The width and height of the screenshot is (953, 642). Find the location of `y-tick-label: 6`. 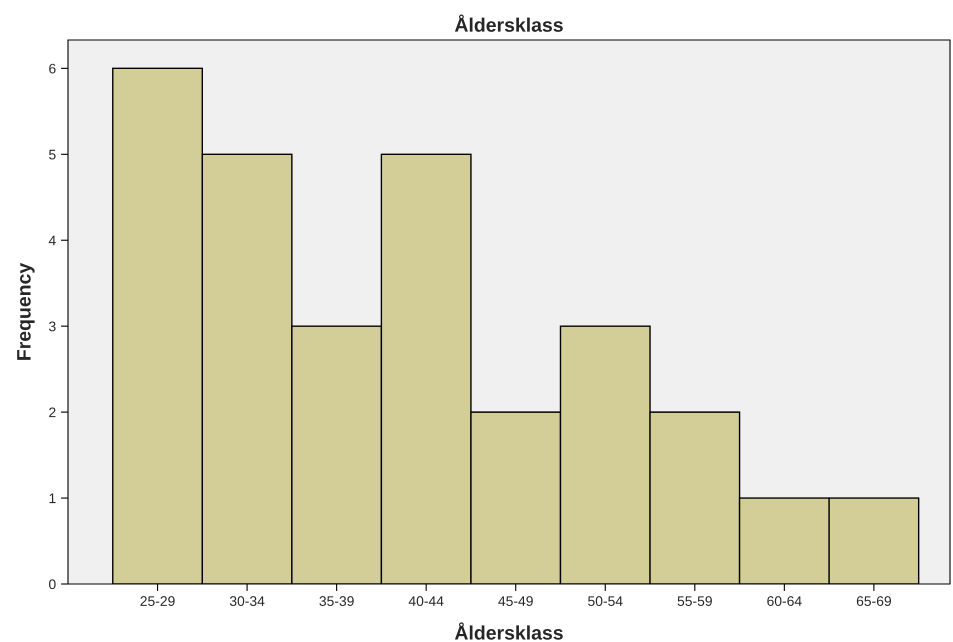

y-tick-label: 6 is located at coordinates (52, 69).